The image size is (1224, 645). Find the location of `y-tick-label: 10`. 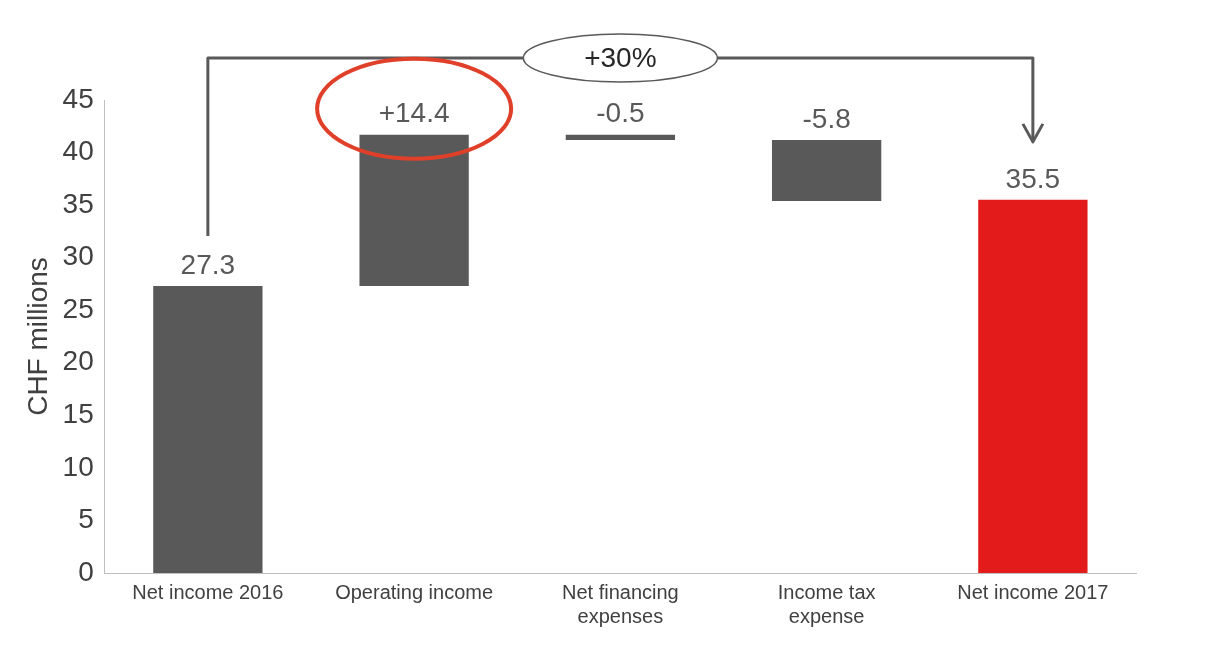

y-tick-label: 10 is located at coordinates (78, 466).